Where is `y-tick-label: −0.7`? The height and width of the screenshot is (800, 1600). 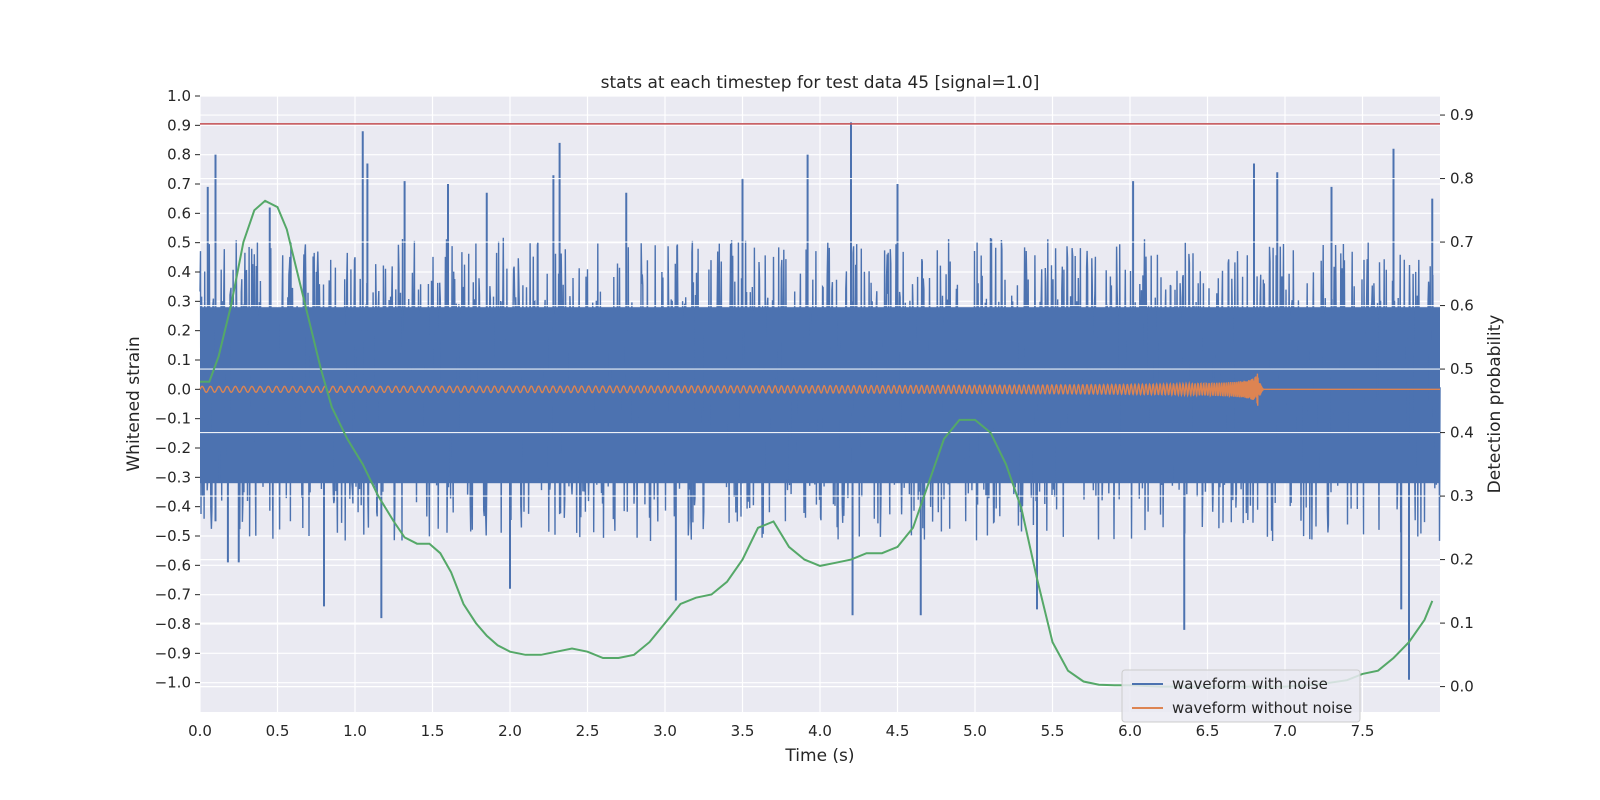
y-tick-label: −0.7 is located at coordinates (173, 595).